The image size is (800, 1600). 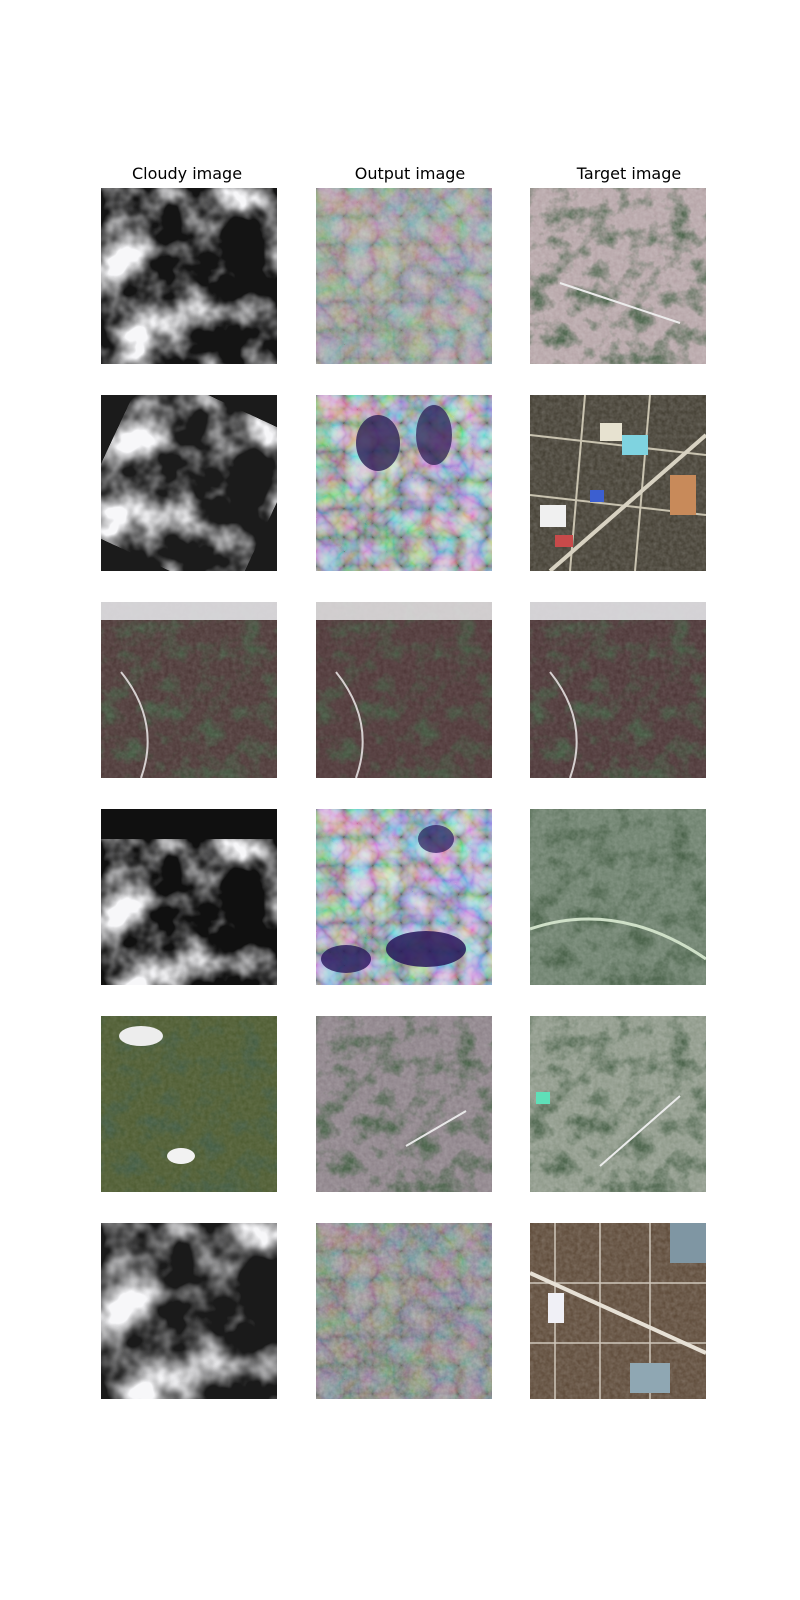 I want to click on column-title-cloudy: Cloudy image, so click(x=187, y=173).